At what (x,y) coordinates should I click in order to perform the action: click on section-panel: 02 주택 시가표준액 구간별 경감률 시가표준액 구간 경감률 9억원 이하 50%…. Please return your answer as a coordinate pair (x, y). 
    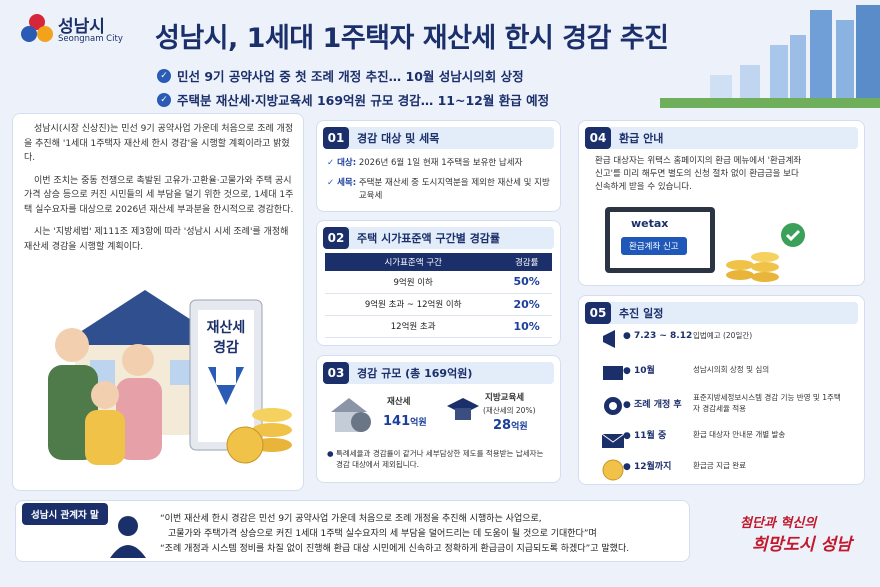
    Looking at the image, I should click on (438, 283).